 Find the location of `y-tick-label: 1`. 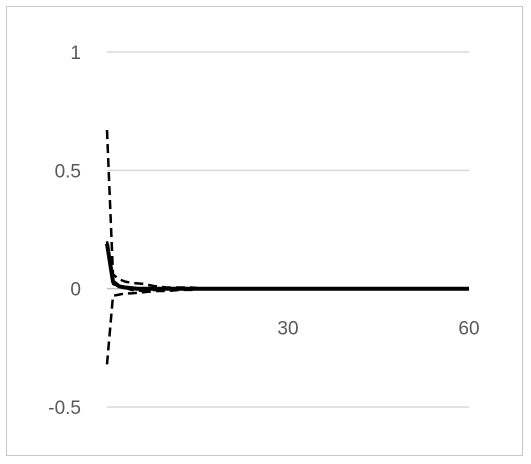

y-tick-label: 1 is located at coordinates (75, 53).